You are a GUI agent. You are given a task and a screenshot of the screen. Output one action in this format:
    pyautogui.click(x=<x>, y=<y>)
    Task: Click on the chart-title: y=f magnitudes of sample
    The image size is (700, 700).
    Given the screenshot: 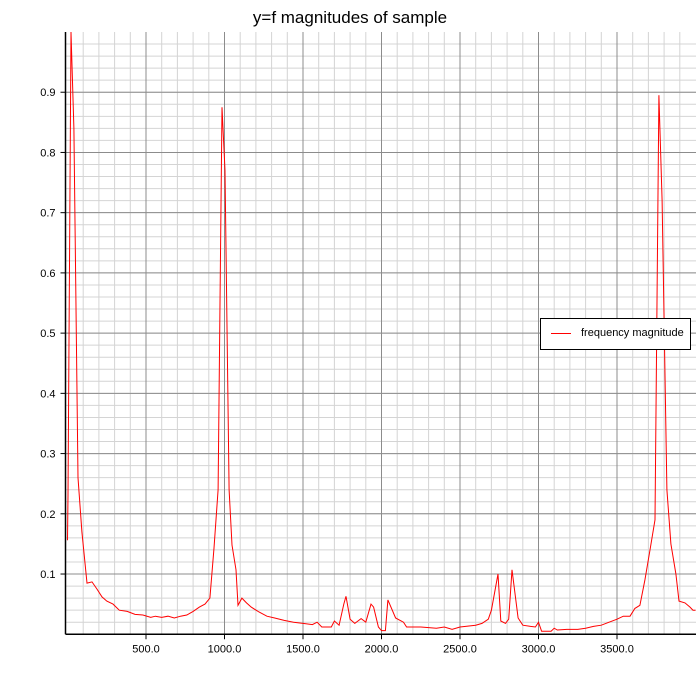 What is the action you would take?
    pyautogui.click(x=350, y=17)
    